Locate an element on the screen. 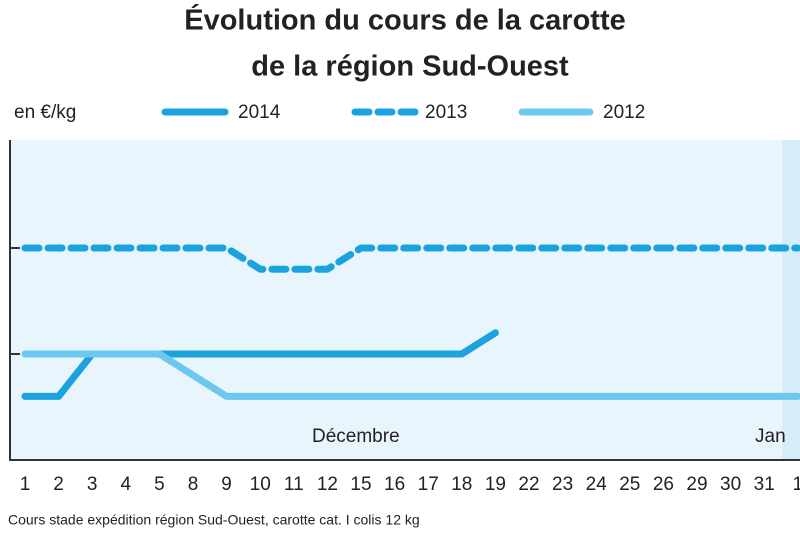 This screenshot has height=550, width=800. y-axis-label: en €/kg is located at coordinates (45, 112).